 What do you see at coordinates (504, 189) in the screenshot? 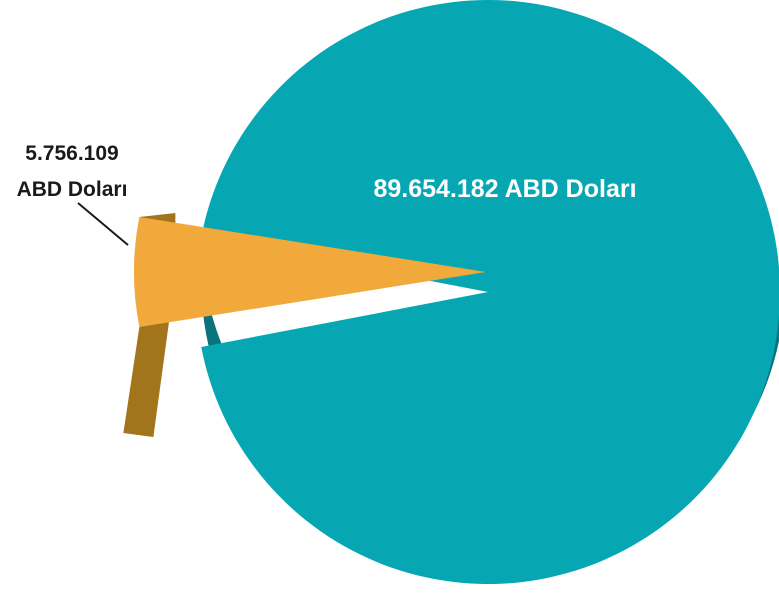
I see `large-slice-label: 89.654.182 ABD Doları` at bounding box center [504, 189].